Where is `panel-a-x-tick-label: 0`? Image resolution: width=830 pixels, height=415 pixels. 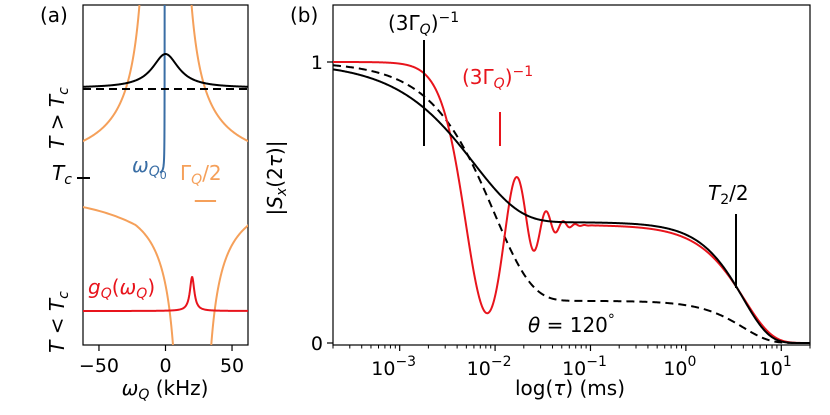
panel-a-x-tick-label: 0 is located at coordinates (165, 366).